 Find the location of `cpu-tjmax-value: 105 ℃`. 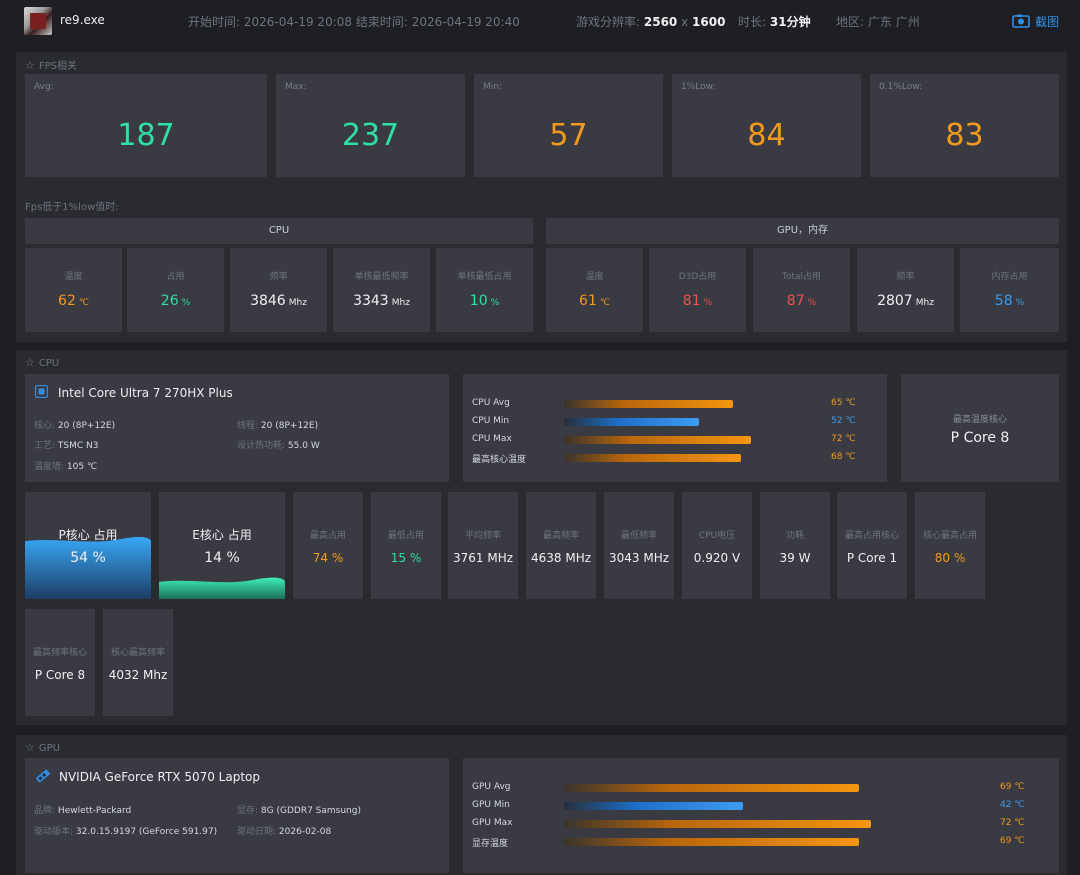

cpu-tjmax-value: 105 ℃ is located at coordinates (82, 467).